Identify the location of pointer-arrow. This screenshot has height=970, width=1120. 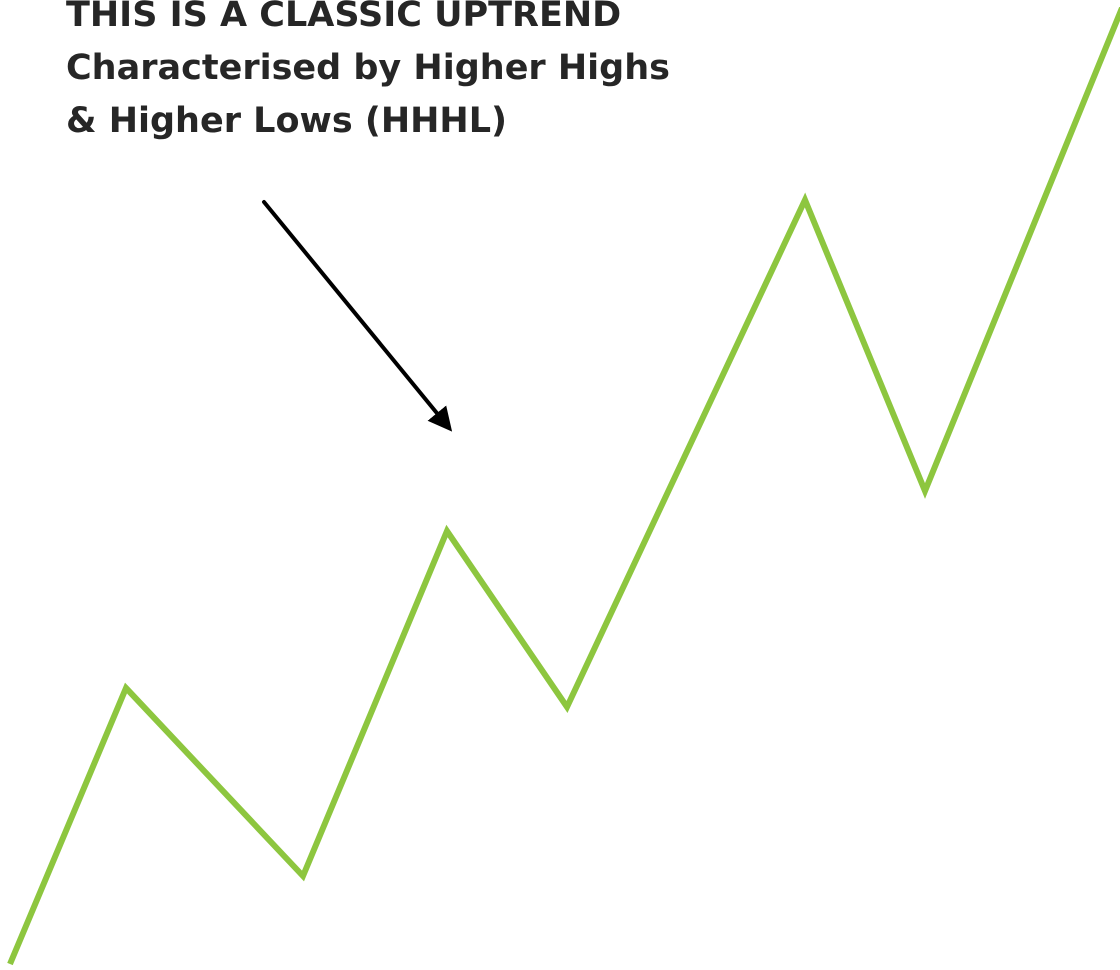
(357, 316).